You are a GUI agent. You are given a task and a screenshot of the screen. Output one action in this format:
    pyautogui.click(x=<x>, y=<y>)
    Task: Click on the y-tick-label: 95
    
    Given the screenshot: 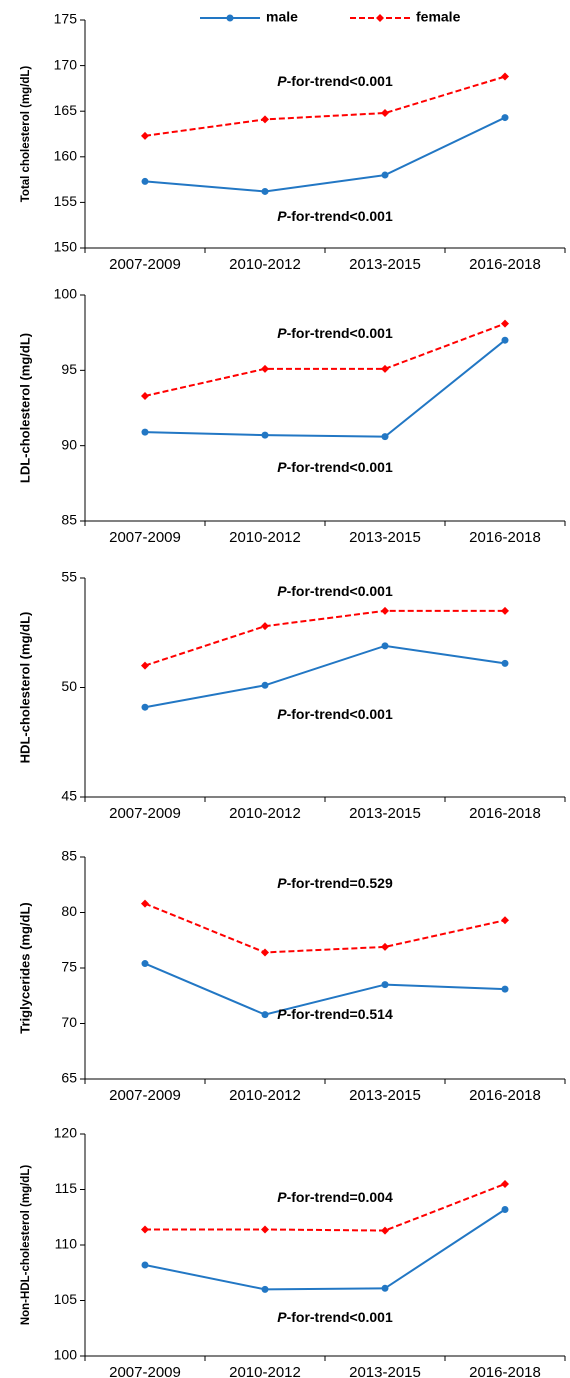 What is the action you would take?
    pyautogui.click(x=69, y=369)
    